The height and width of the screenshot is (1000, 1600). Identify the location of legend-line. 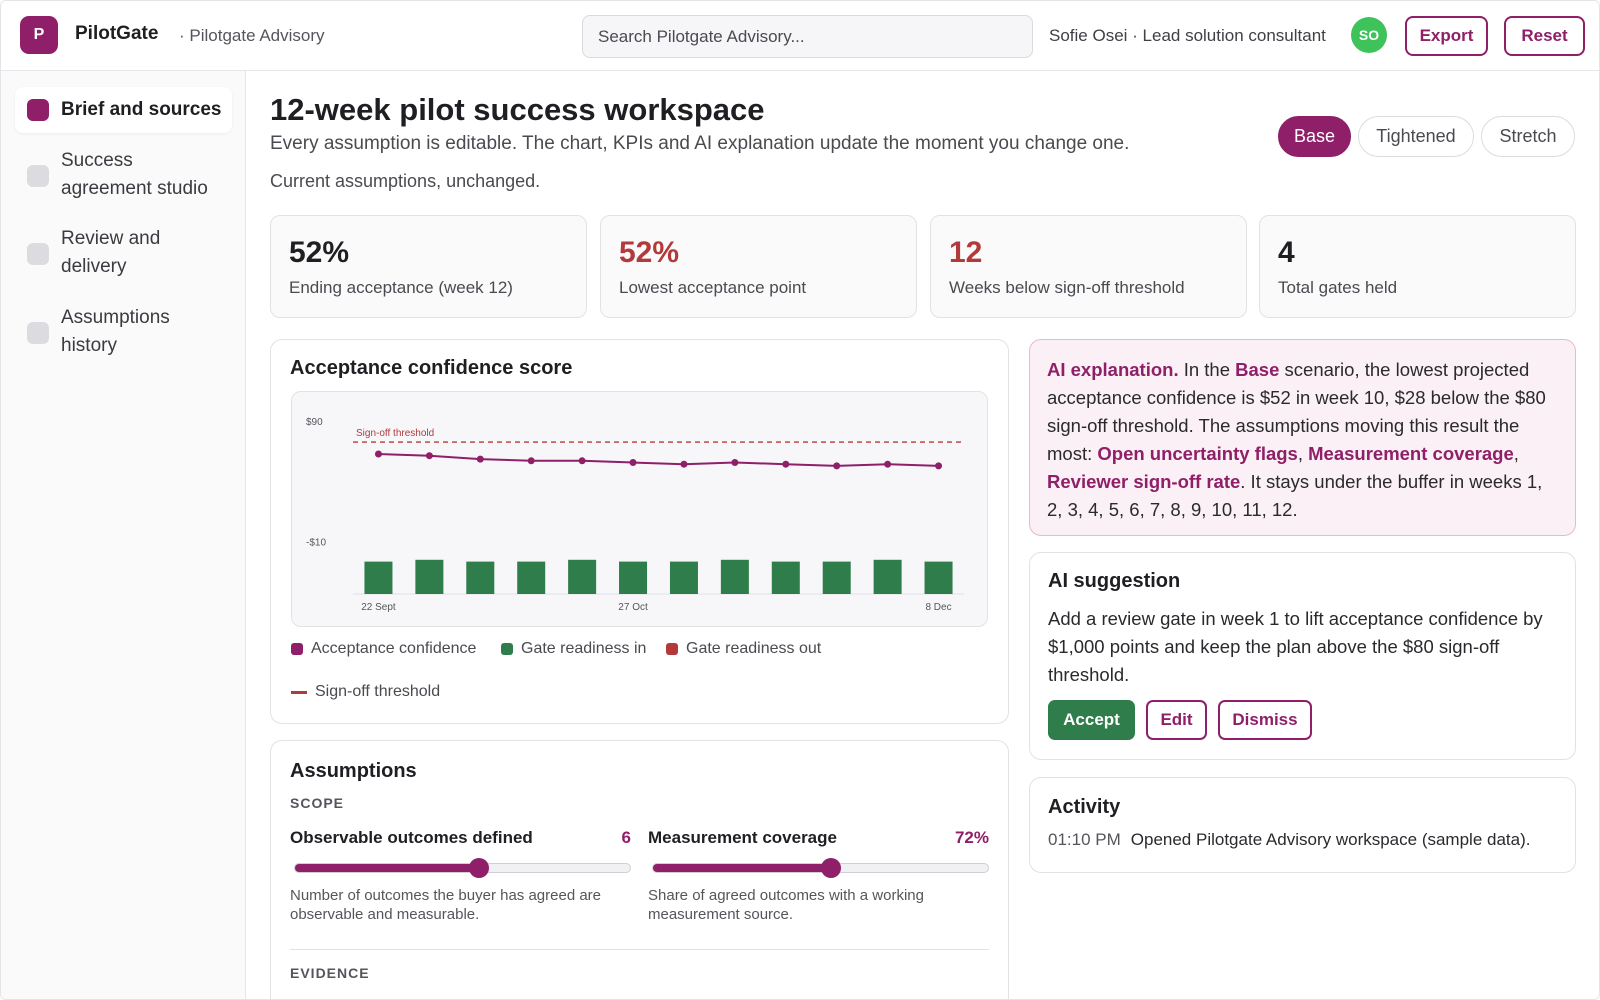
(299, 692).